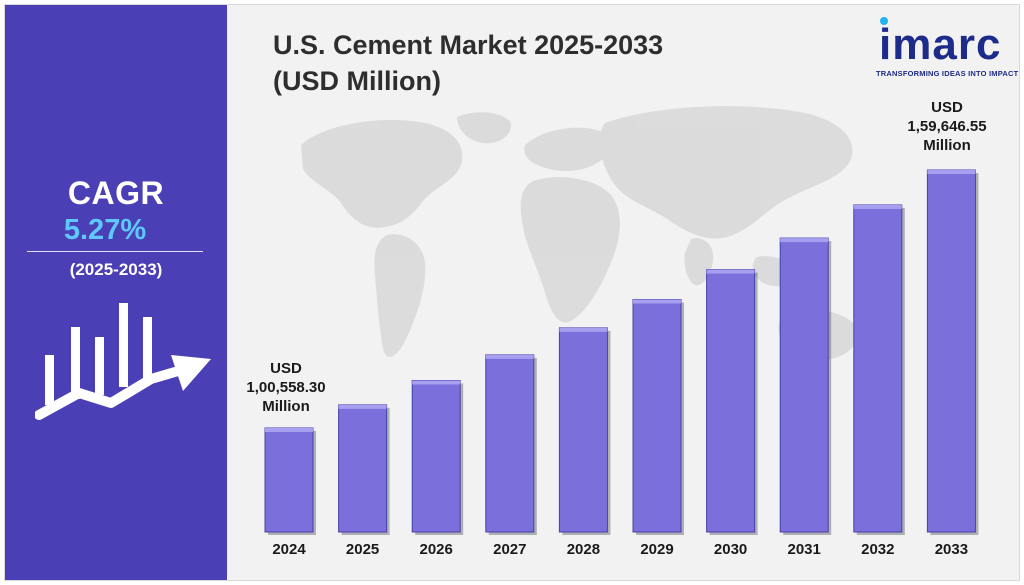  Describe the element at coordinates (362, 549) in the screenshot. I see `x-label-2025: 2025` at that location.